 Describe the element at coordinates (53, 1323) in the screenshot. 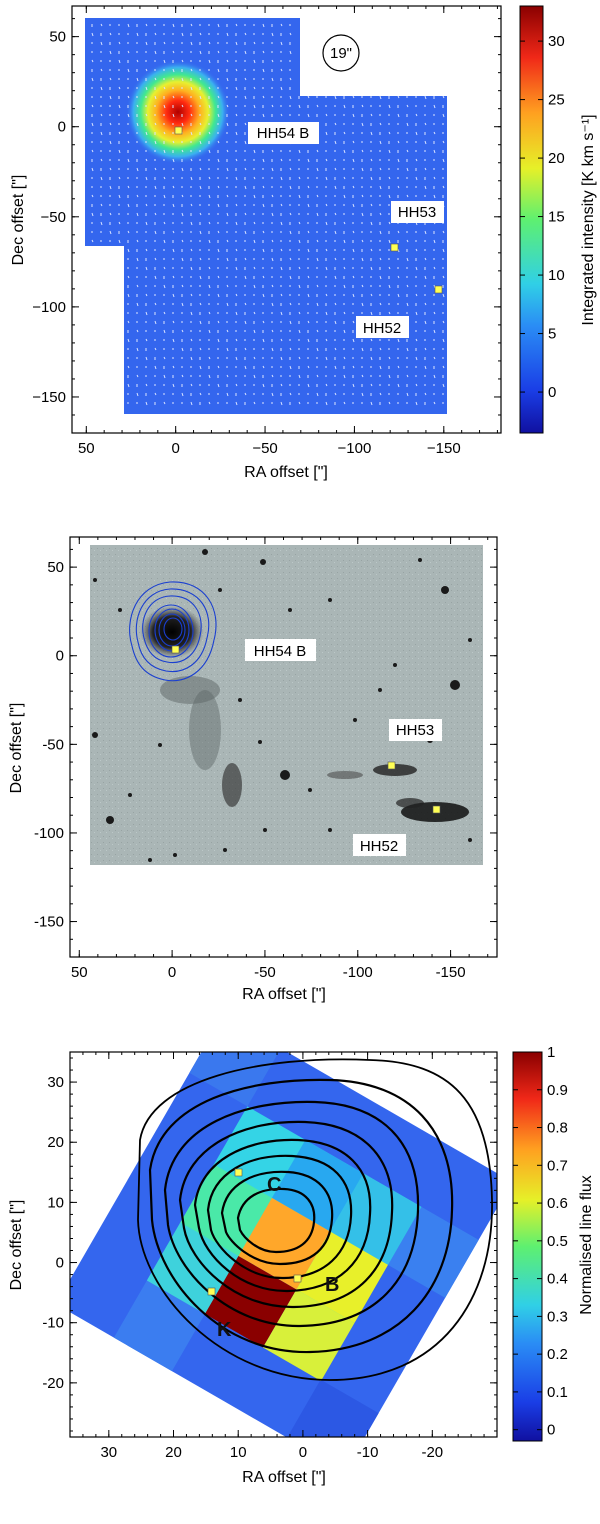

I see `panel-3-y-tick-label: -10` at that location.